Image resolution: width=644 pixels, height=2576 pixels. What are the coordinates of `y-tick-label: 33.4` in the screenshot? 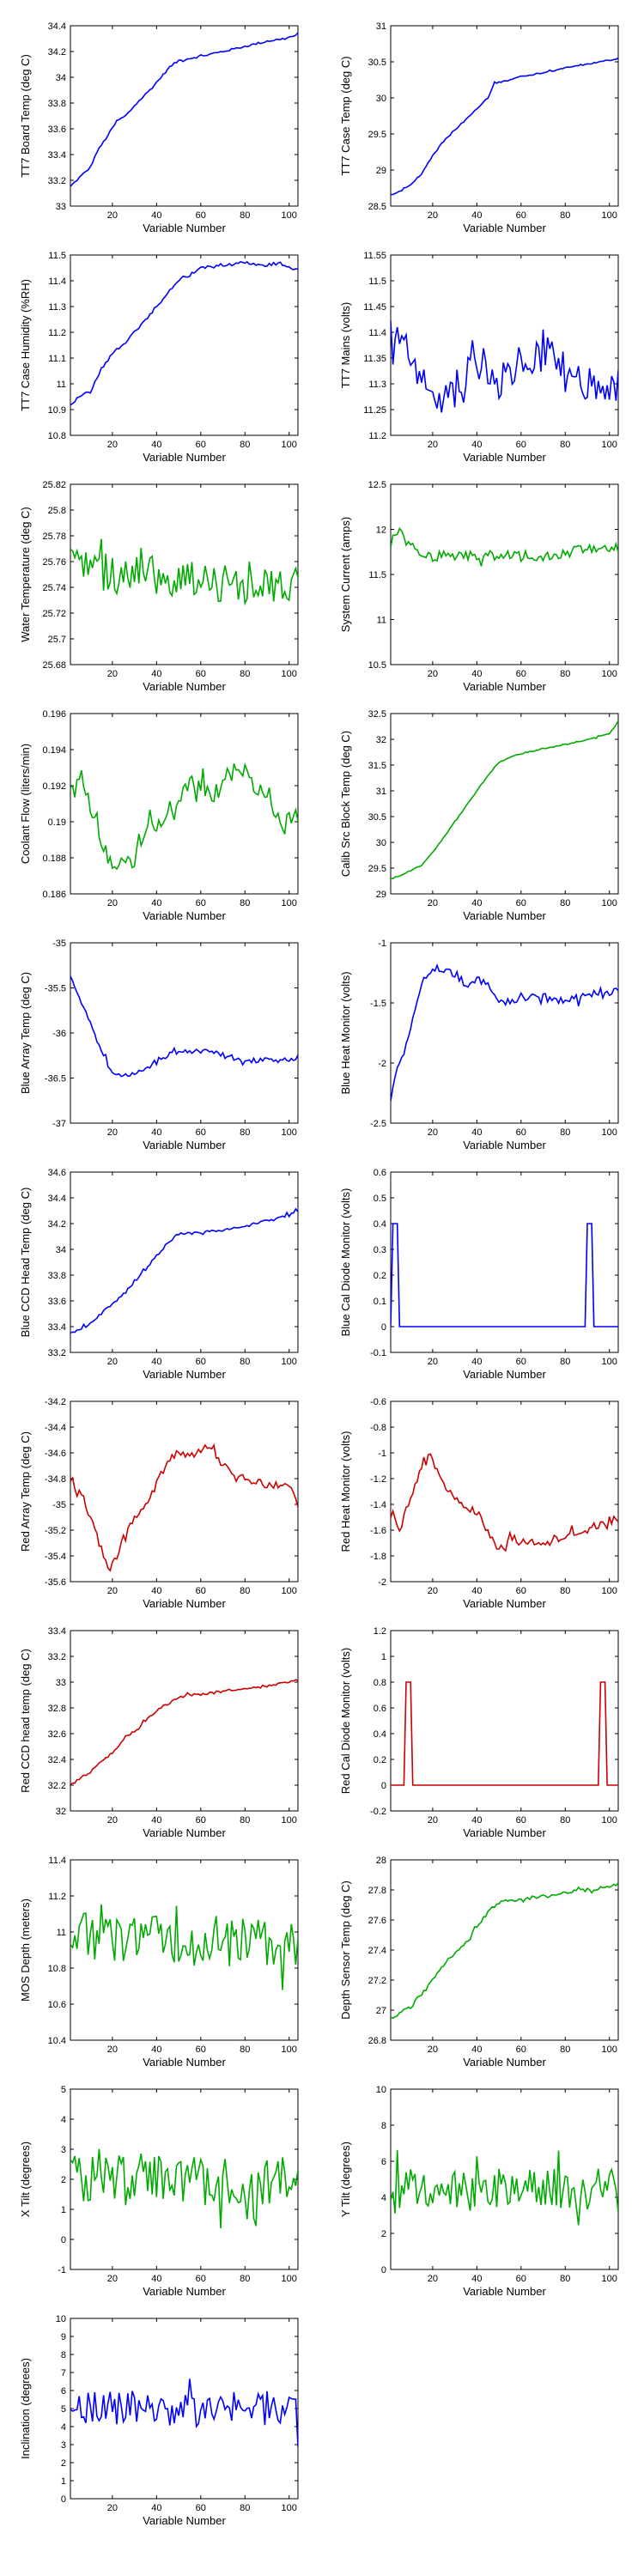 It's located at (57, 1327).